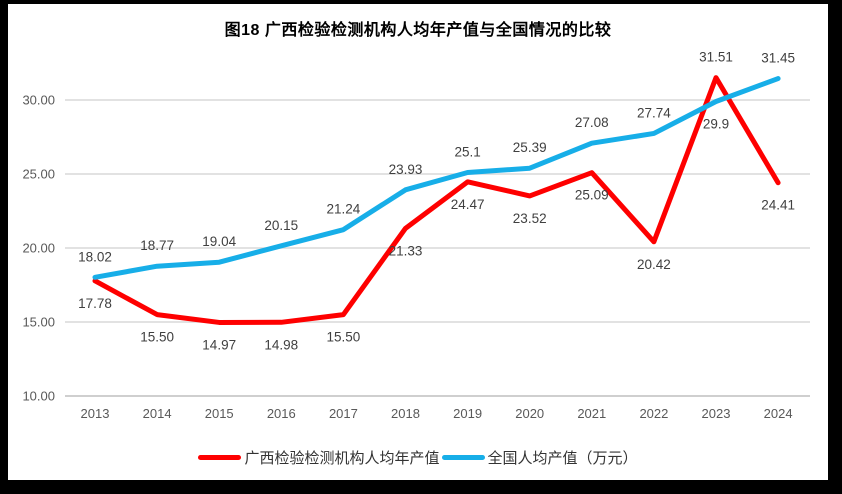 This screenshot has height=494, width=842. I want to click on x-tick-label: 2023, so click(716, 413).